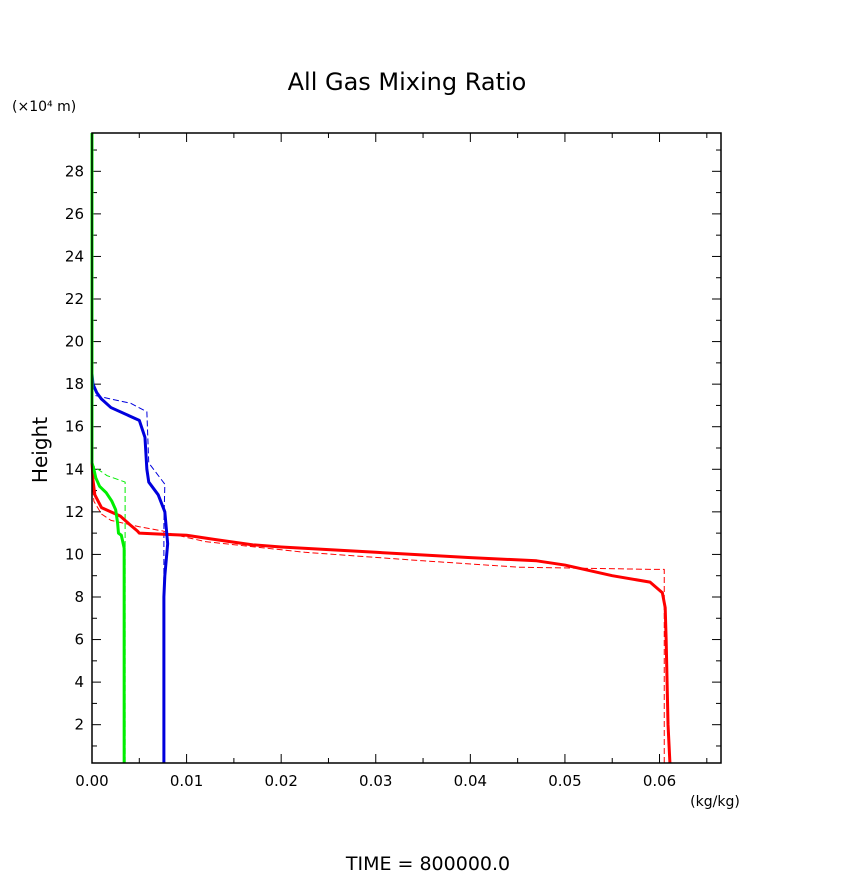  Describe the element at coordinates (108, 448) in the screenshot. I see `green-solid-line` at that location.